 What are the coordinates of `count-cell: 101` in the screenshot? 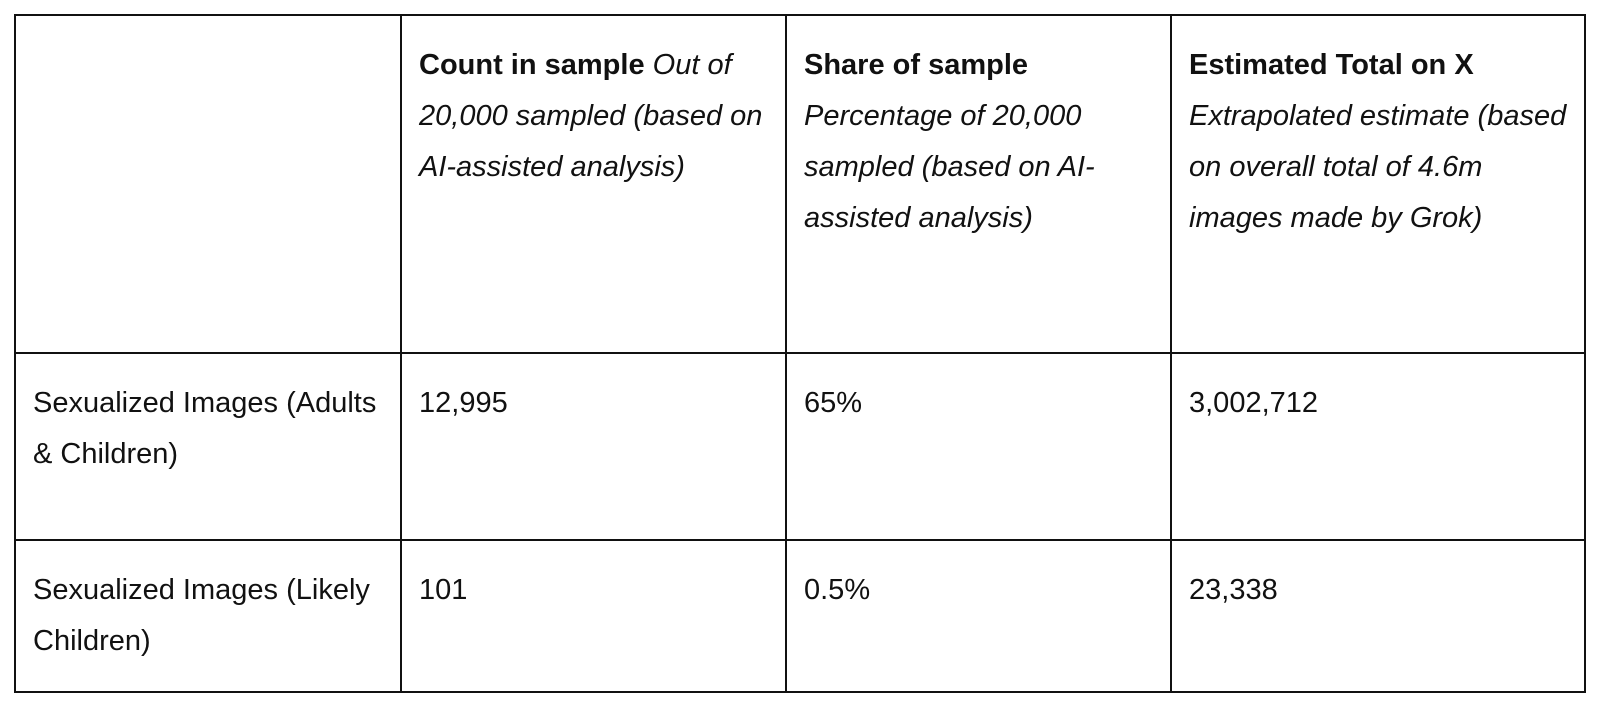 It's located at (593, 616).